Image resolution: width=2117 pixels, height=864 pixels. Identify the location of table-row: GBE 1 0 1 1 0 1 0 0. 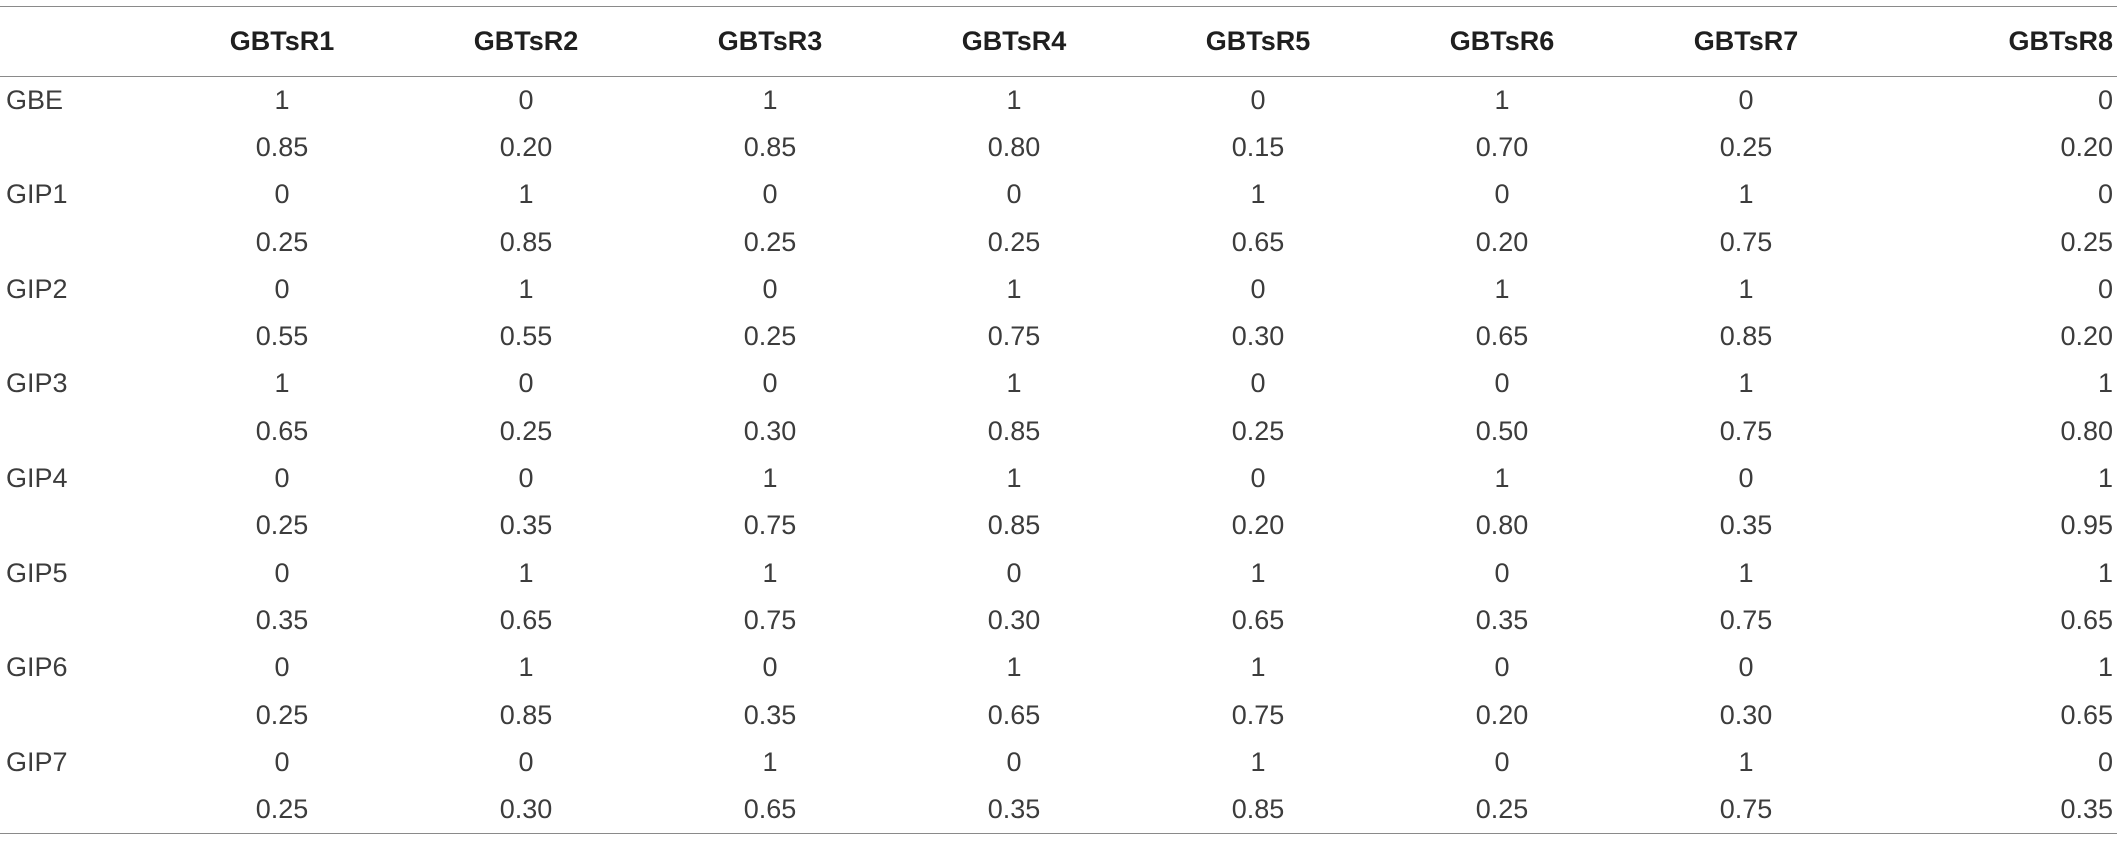
(1058, 100).